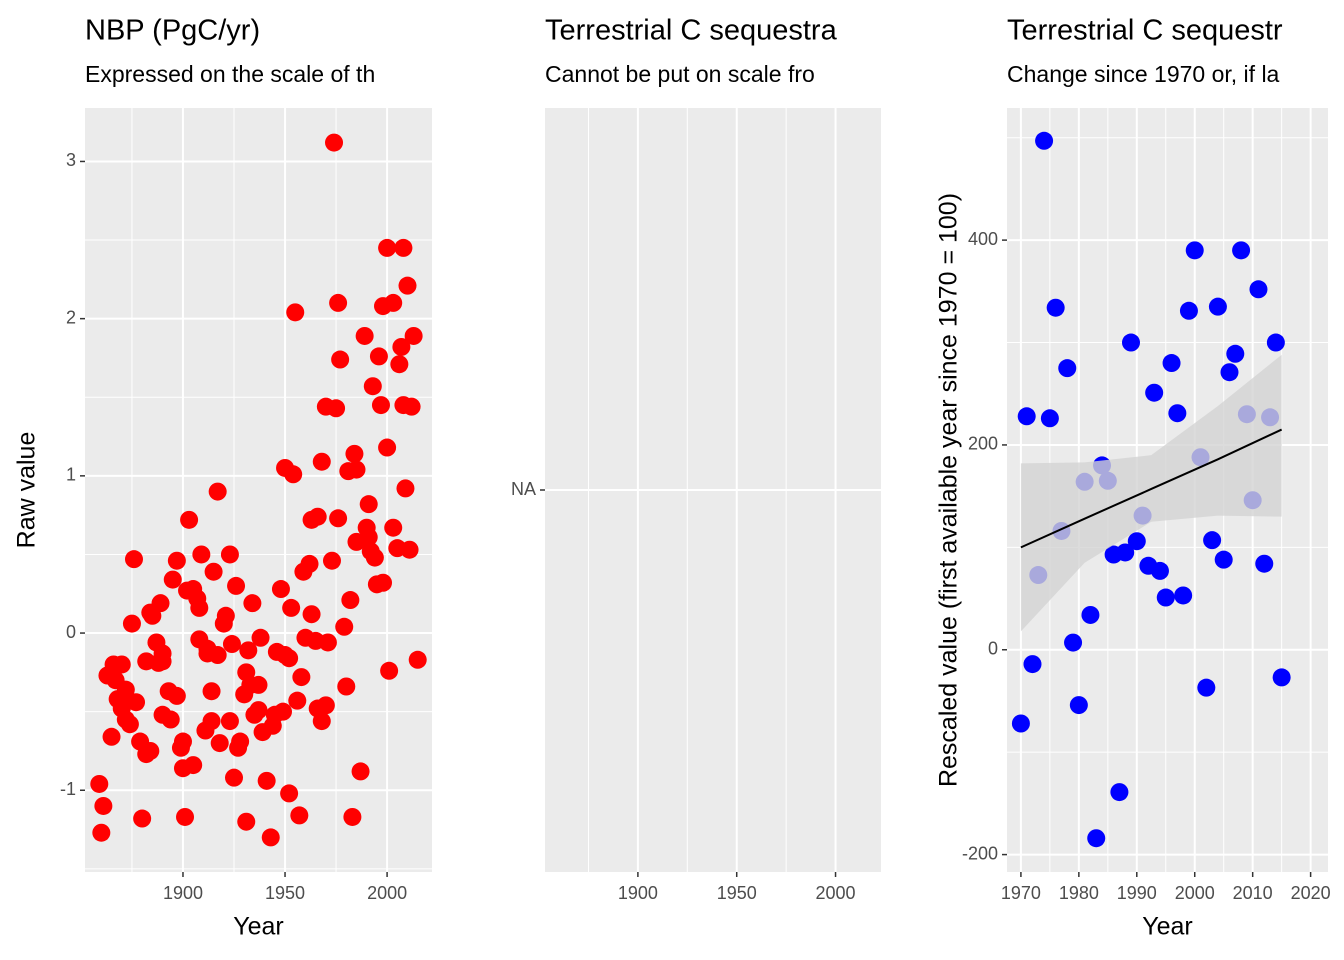  Describe the element at coordinates (638, 893) in the screenshot. I see `x-tick-label: 1900` at that location.